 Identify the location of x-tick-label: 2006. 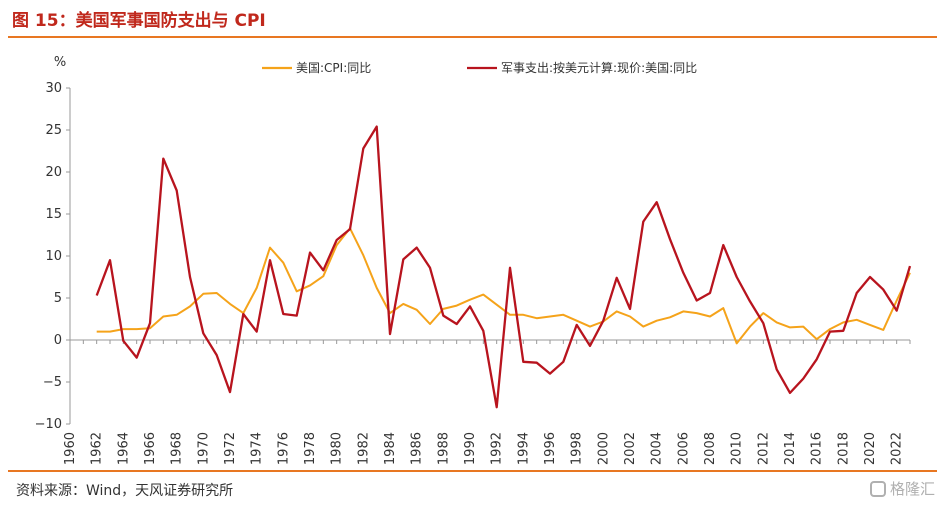
(683, 448).